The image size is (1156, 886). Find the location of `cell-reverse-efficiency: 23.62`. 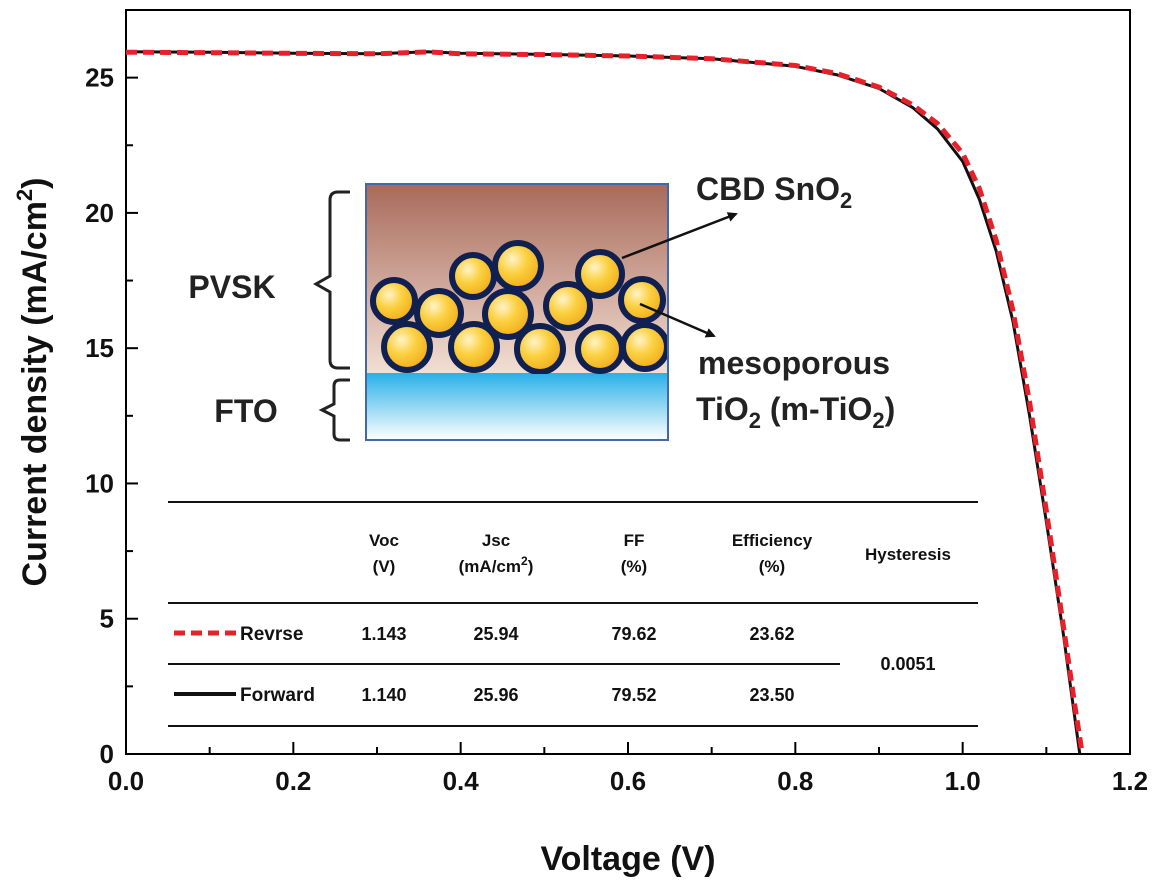

cell-reverse-efficiency: 23.62 is located at coordinates (771, 634).